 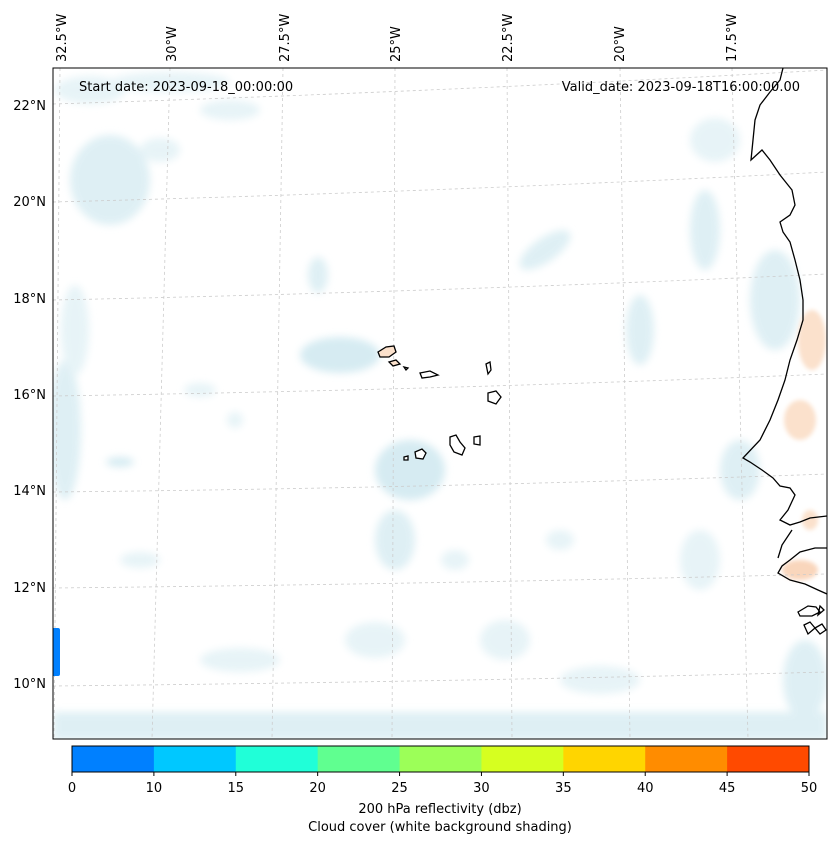 I want to click on lon-label: 30°W, so click(x=172, y=44).